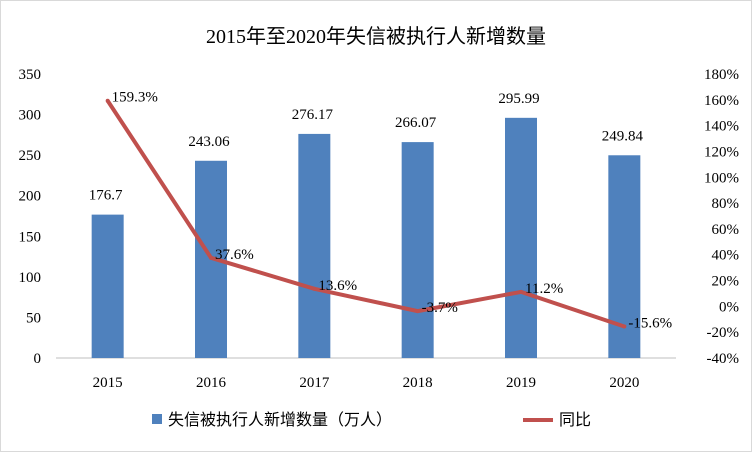 The height and width of the screenshot is (452, 752). I want to click on bar-data-label: 176.7, so click(106, 196).